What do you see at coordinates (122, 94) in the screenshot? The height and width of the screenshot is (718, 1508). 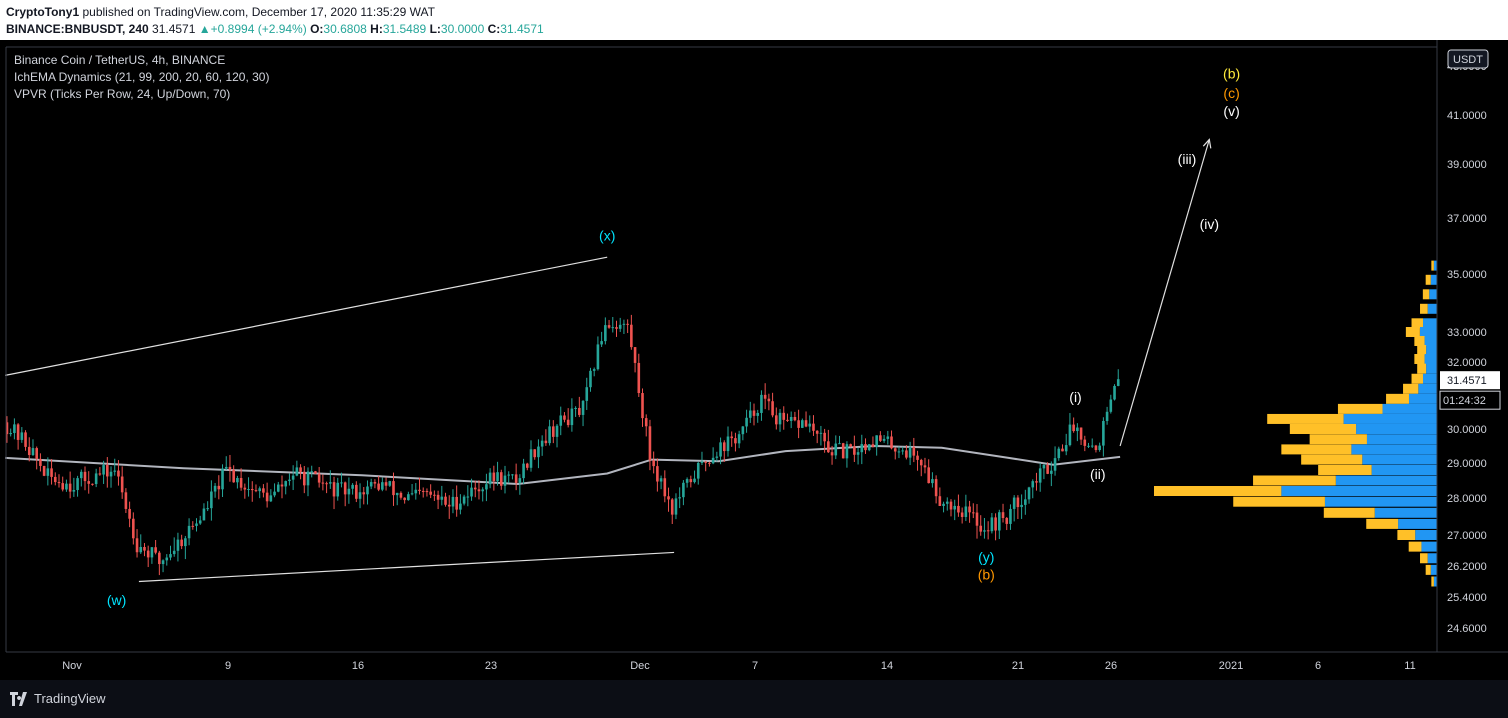 I see `indicator-vpvr: VPVR (Ticks Per Row, 24, Up/Down, 70)` at bounding box center [122, 94].